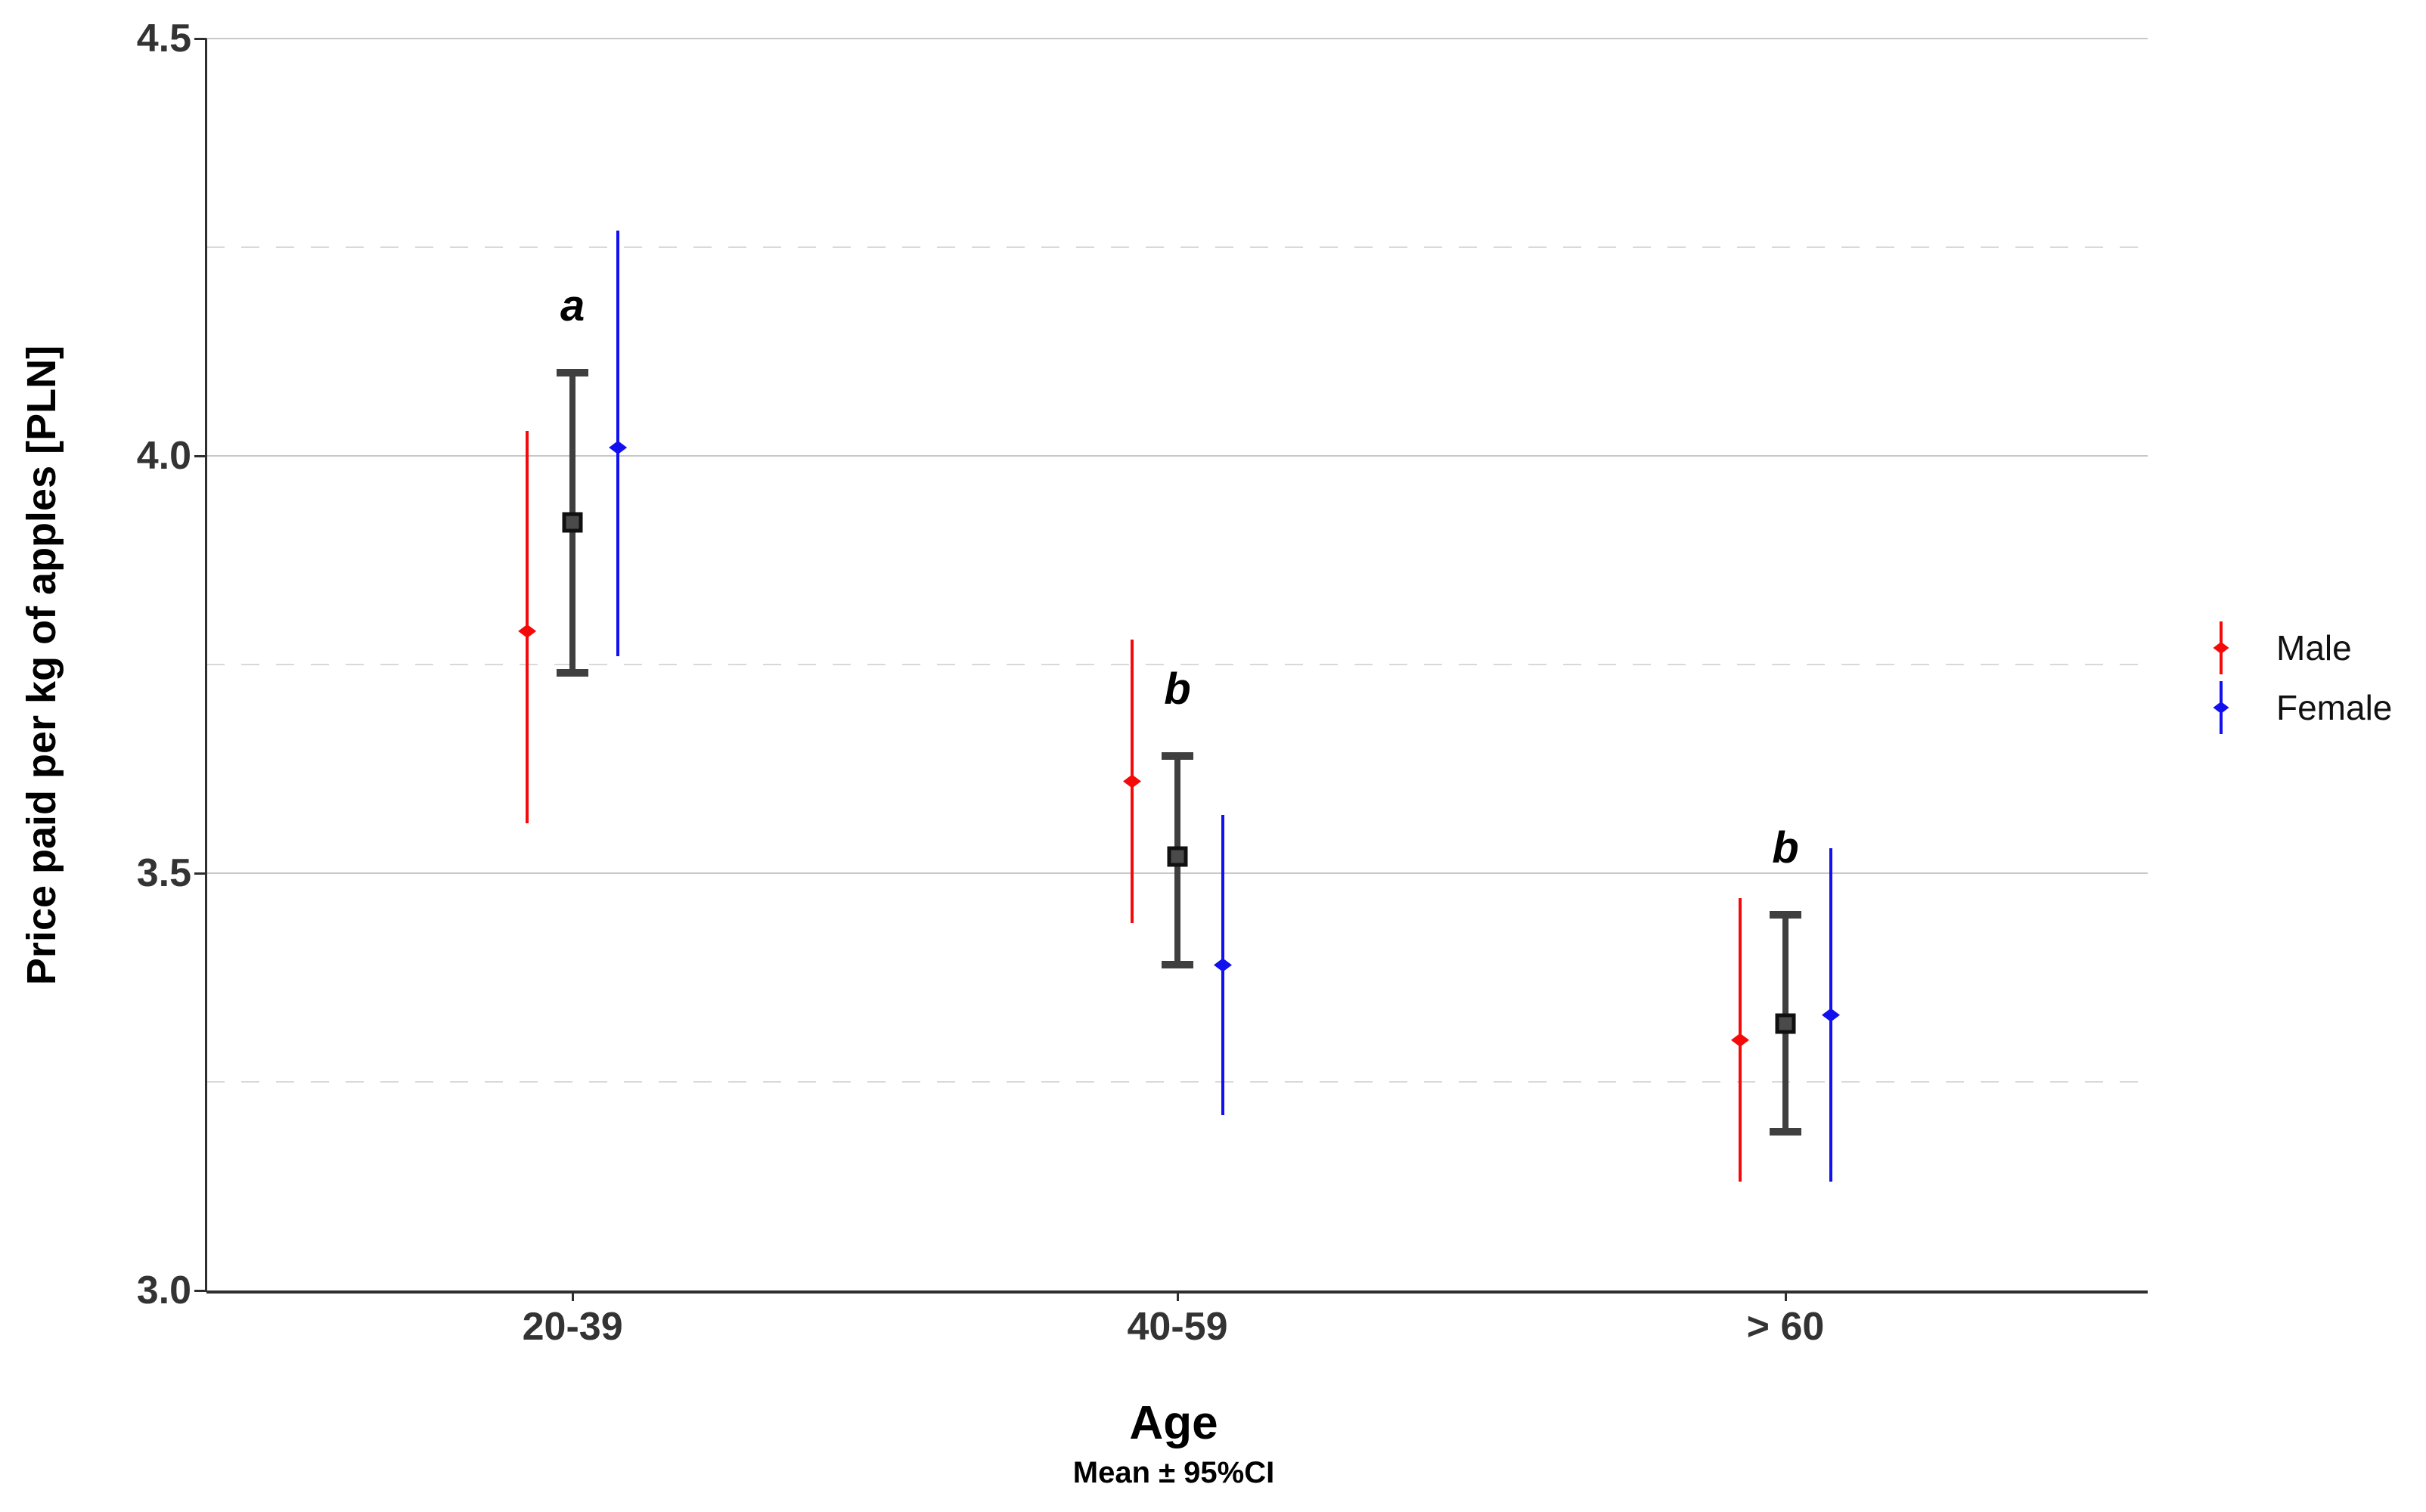 This screenshot has height=1512, width=2426. What do you see at coordinates (572, 305) in the screenshot?
I see `significance-letter: a` at bounding box center [572, 305].